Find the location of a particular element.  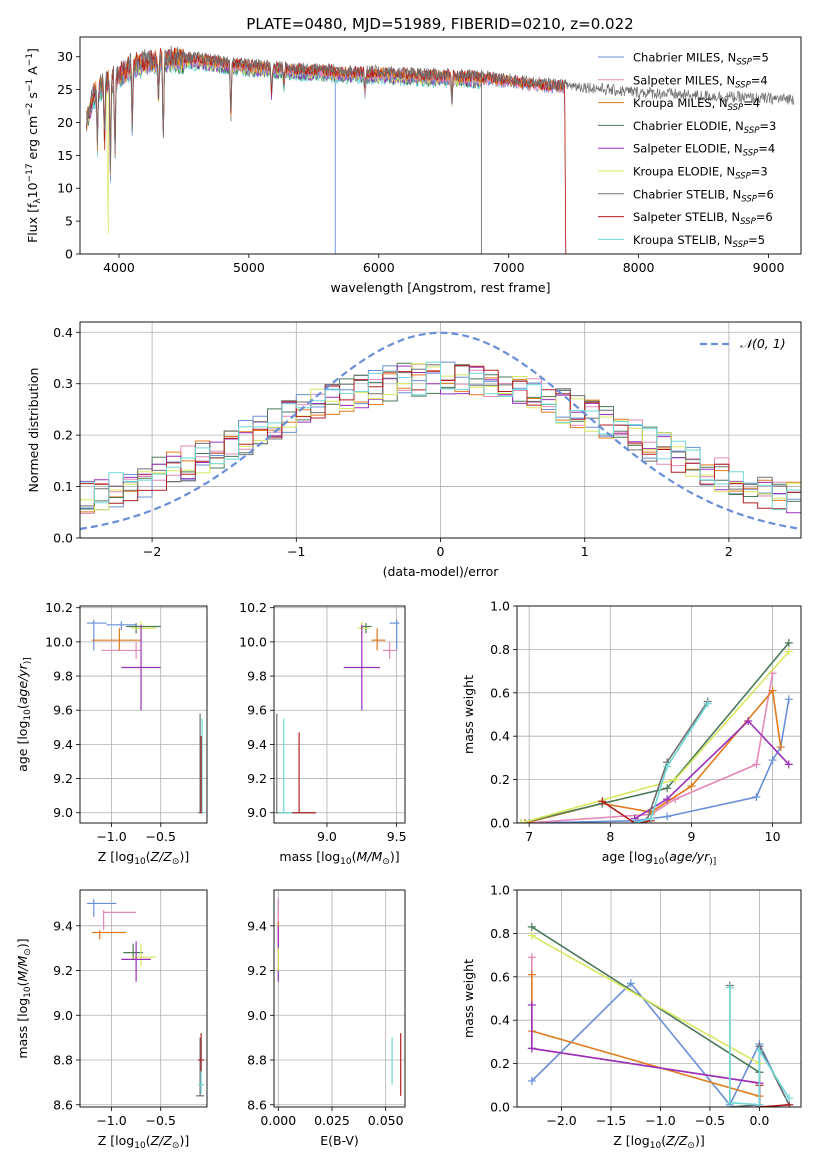

x-tick-label: 0.000 is located at coordinates (278, 1120).